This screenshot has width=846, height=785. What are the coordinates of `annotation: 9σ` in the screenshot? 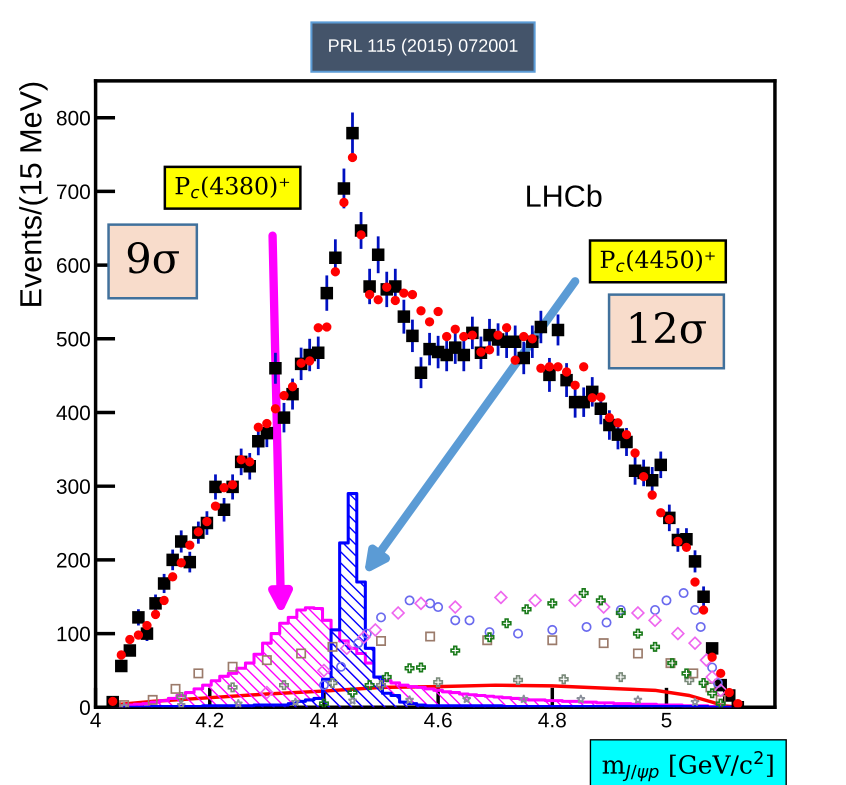 It's located at (153, 258).